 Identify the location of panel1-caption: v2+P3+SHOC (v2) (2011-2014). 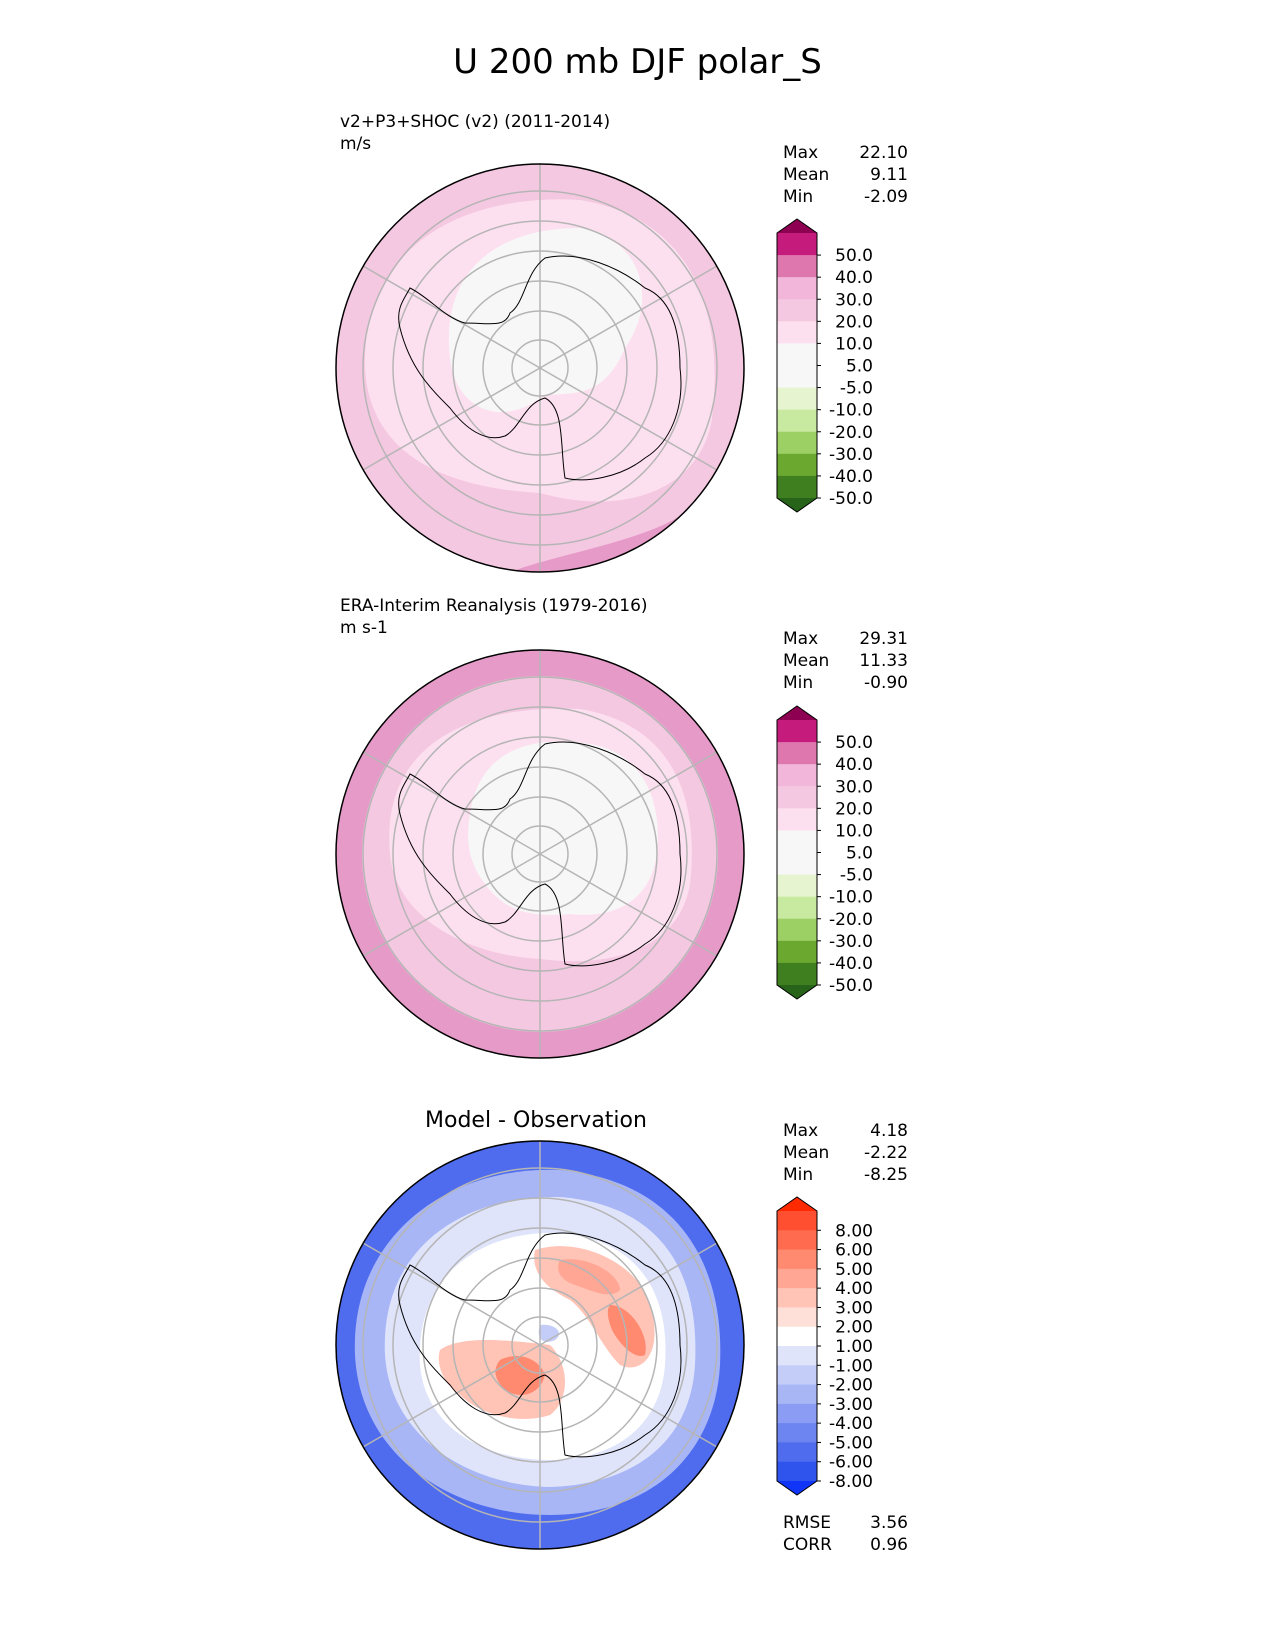
(475, 122).